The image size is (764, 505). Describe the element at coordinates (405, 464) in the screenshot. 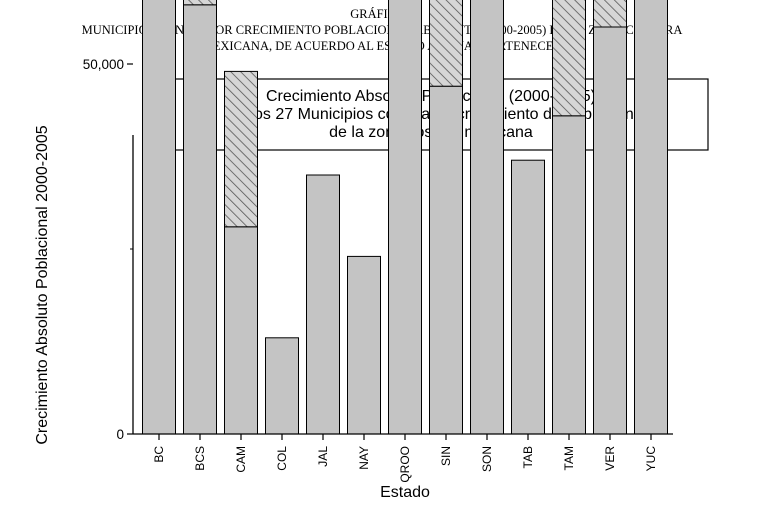

I see `x-tick-label-qroo: QROO` at that location.